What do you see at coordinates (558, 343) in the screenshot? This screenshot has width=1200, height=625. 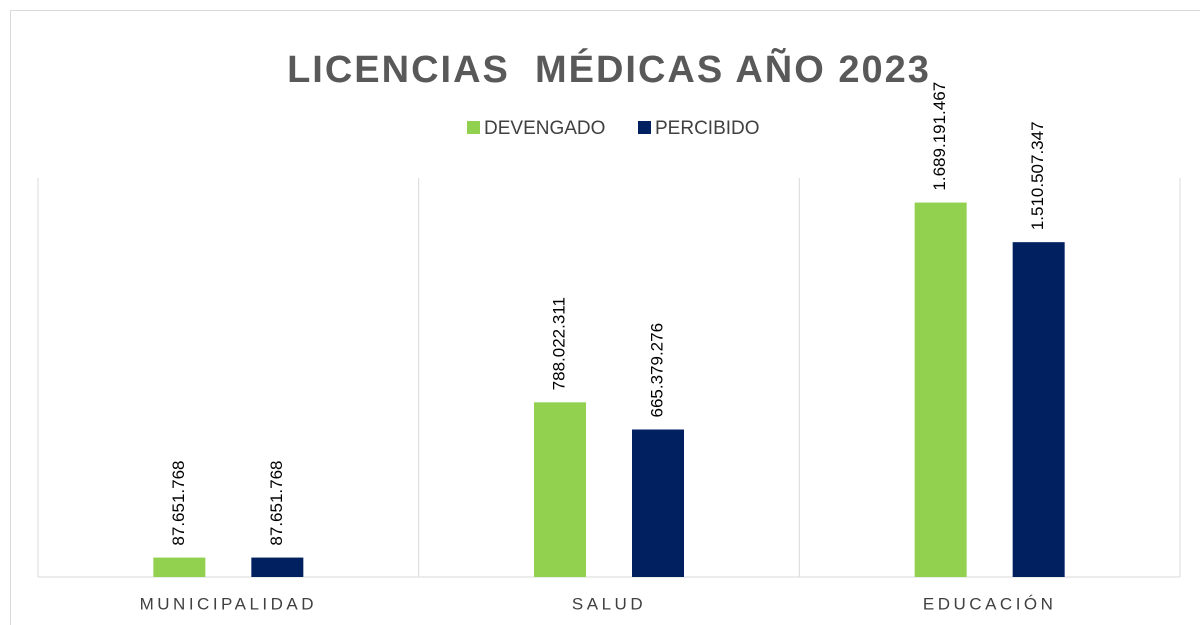 I see `data-label: 788.022.311` at bounding box center [558, 343].